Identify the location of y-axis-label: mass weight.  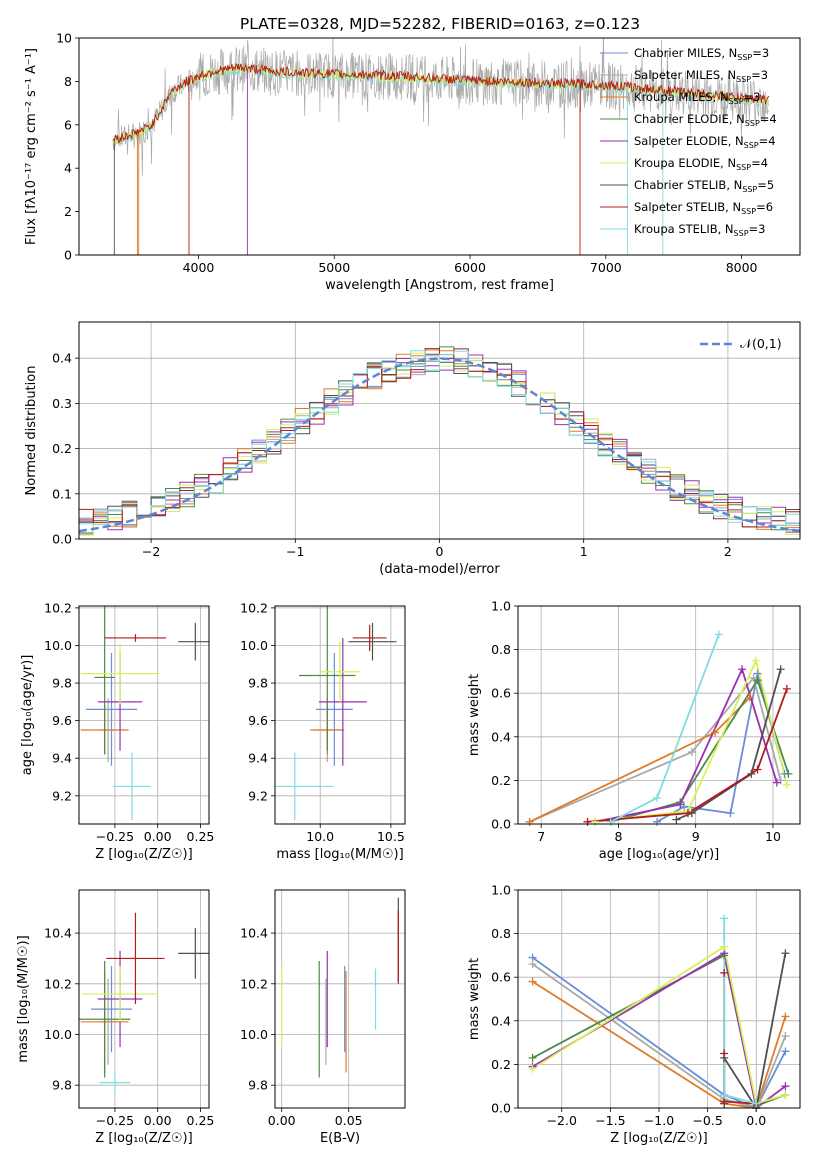
(474, 715).